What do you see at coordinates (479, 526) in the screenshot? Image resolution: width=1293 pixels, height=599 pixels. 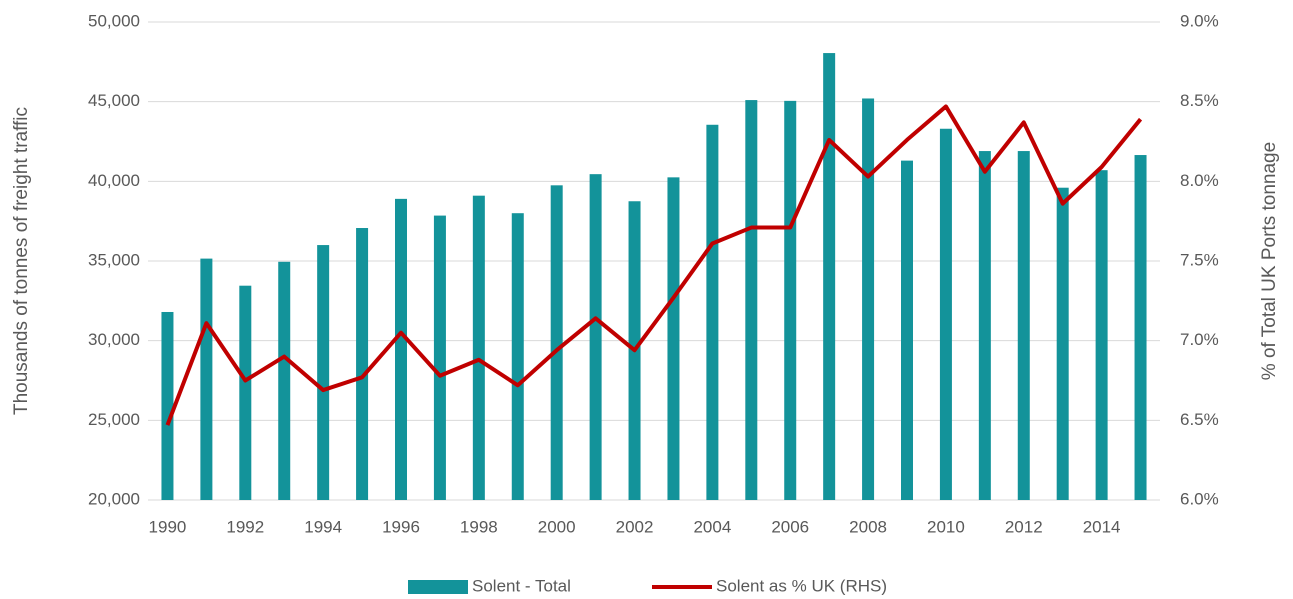 I see `x-tick-label: 1998` at bounding box center [479, 526].